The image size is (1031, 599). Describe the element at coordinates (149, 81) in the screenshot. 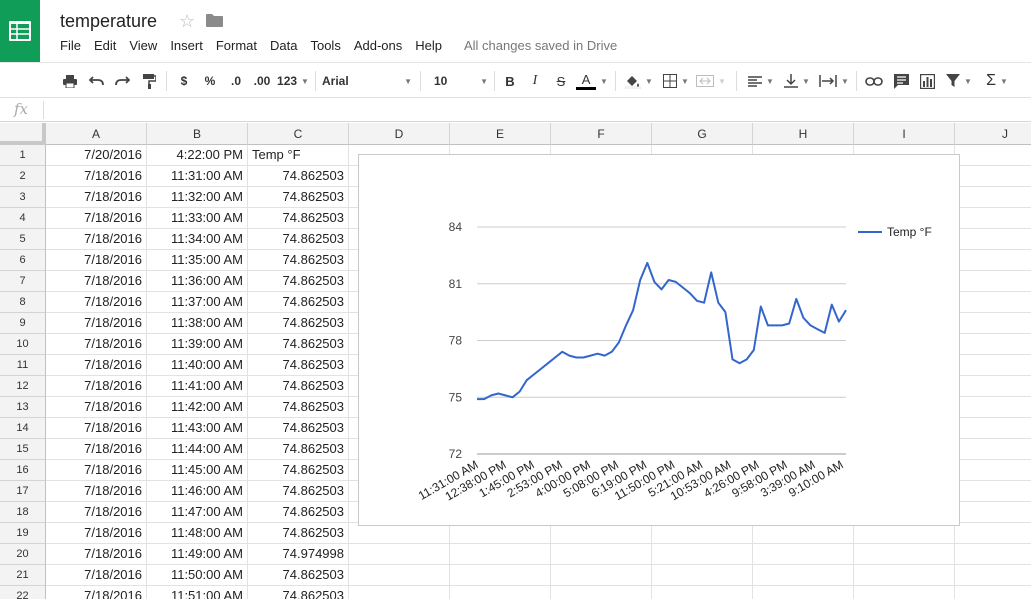

I see `paint-format-icon` at that location.